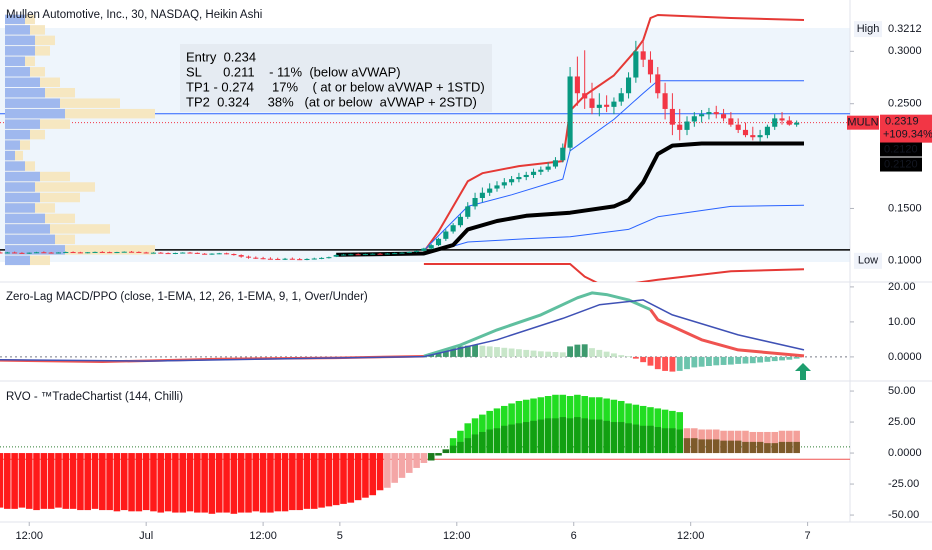 The height and width of the screenshot is (550, 932). Describe the element at coordinates (62, 103) in the screenshot. I see `volume-profile-down` at that location.